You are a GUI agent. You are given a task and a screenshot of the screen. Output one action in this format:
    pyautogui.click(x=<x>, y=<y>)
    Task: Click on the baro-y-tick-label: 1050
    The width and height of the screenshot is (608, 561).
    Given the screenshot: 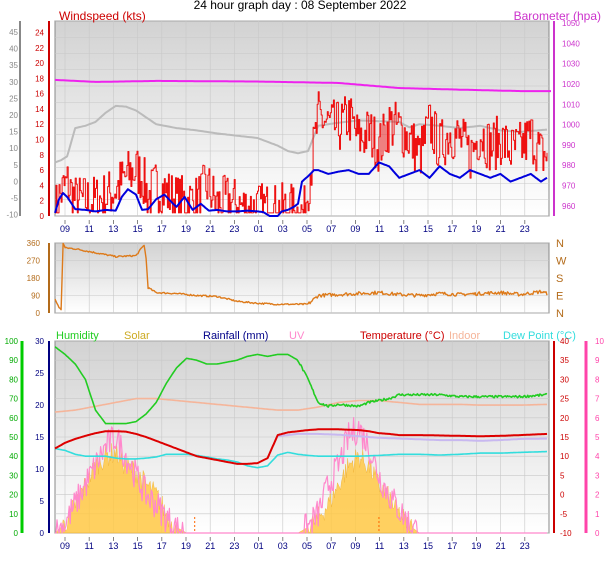 What is the action you would take?
    pyautogui.click(x=571, y=23)
    